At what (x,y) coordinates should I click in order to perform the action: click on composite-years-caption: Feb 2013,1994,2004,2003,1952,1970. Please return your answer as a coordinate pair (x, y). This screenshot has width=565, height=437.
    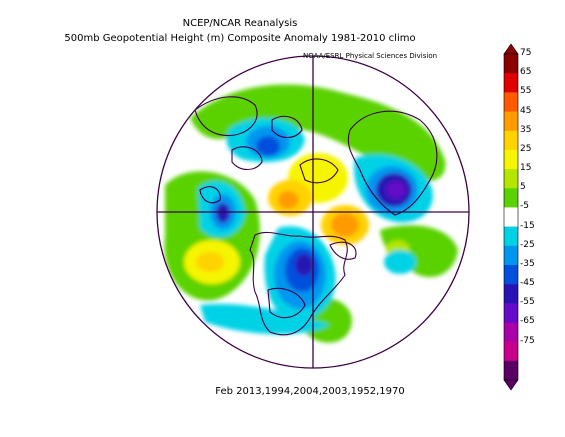
    Looking at the image, I should click on (310, 391).